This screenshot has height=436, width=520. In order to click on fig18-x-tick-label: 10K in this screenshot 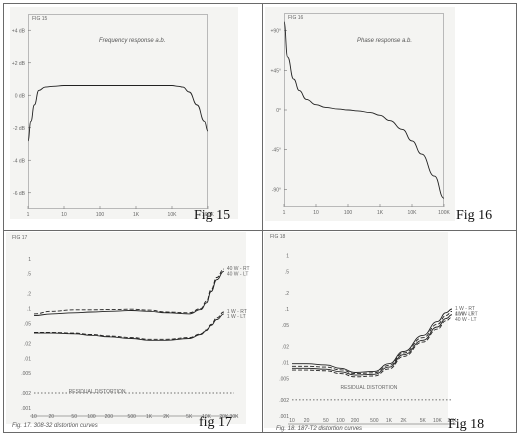, I will do `click(438, 421)`.